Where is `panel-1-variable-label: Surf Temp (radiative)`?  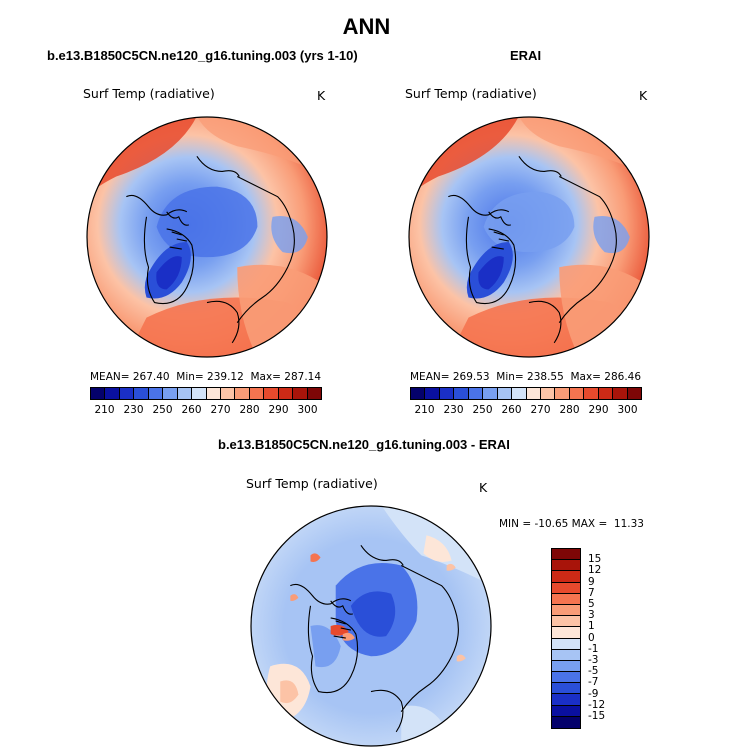 panel-1-variable-label: Surf Temp (radiative) is located at coordinates (149, 93).